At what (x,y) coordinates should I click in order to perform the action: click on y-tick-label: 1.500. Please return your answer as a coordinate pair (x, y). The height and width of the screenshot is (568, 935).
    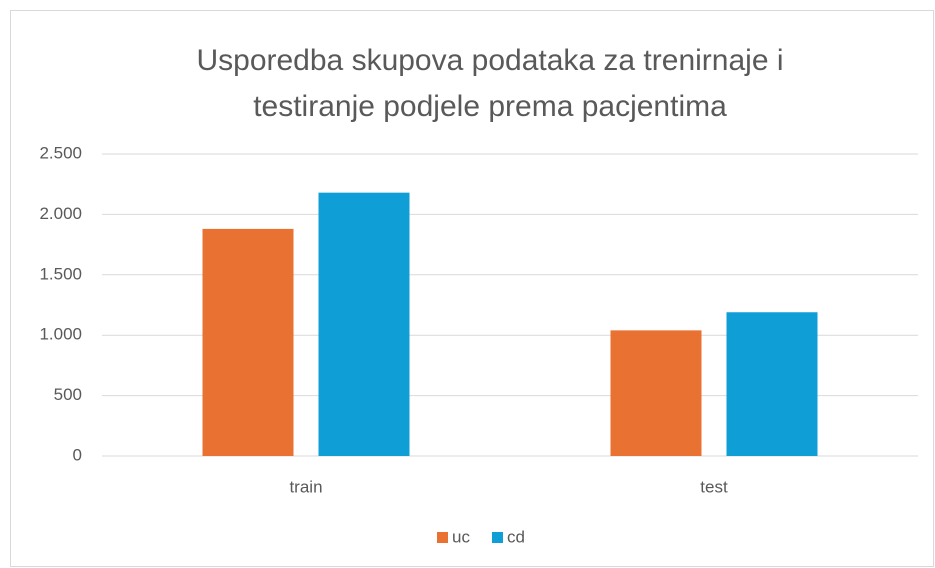
    Looking at the image, I should click on (60, 273).